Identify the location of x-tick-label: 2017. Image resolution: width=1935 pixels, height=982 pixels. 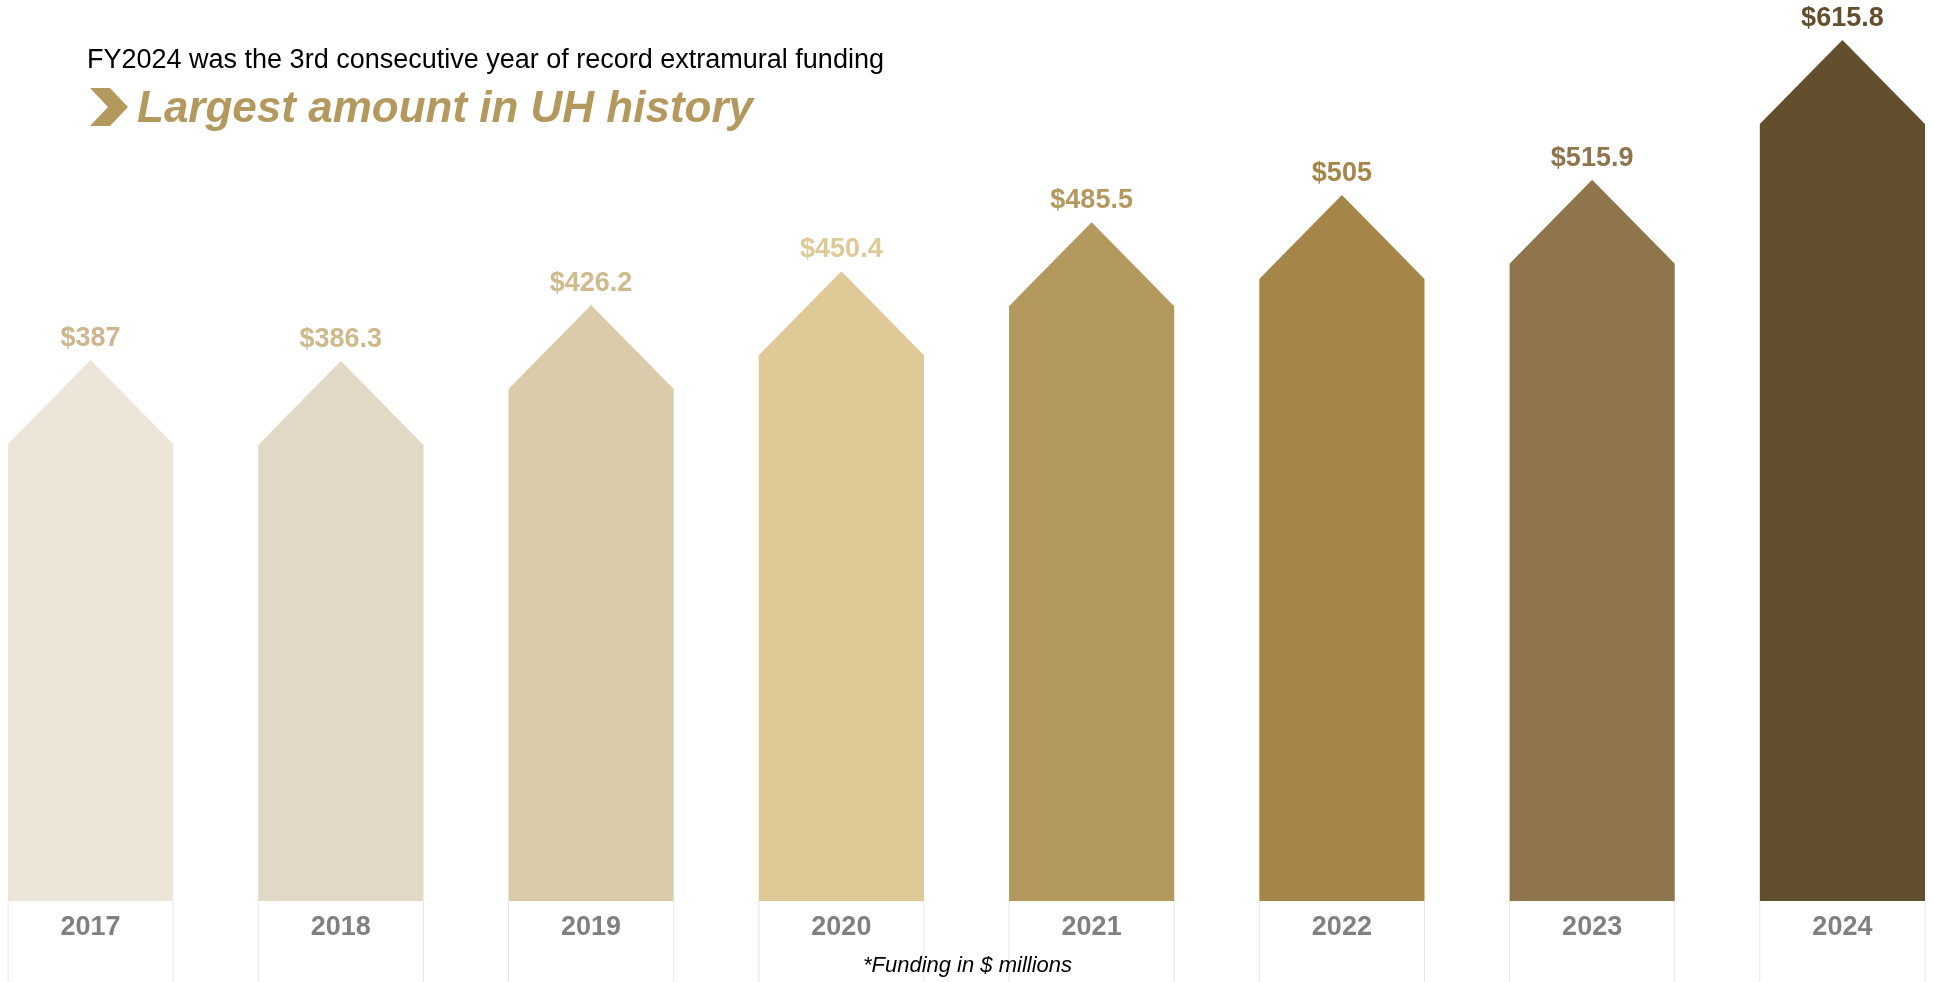
(90, 926).